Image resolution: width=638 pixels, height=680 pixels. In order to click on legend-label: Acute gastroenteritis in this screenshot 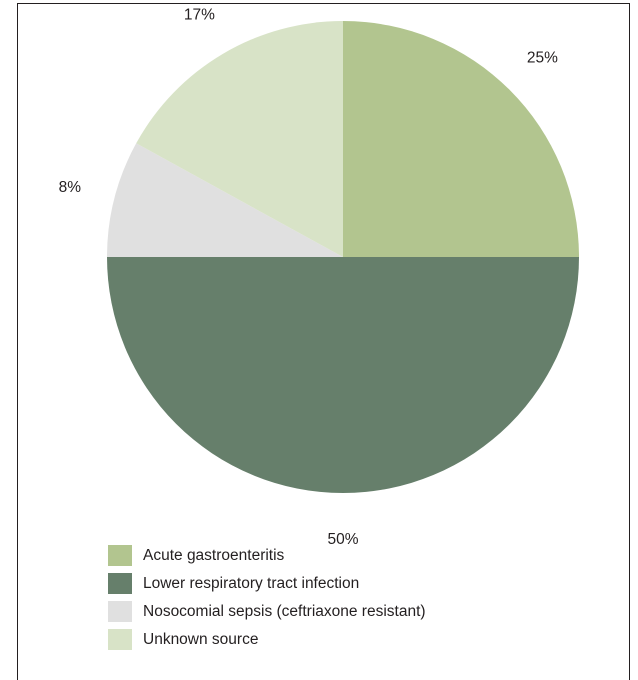, I will do `click(214, 555)`.